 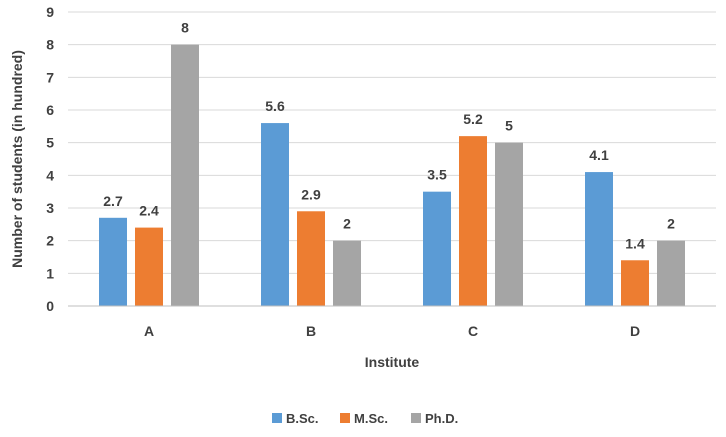 I want to click on y-tick-label: 9, so click(x=50, y=12).